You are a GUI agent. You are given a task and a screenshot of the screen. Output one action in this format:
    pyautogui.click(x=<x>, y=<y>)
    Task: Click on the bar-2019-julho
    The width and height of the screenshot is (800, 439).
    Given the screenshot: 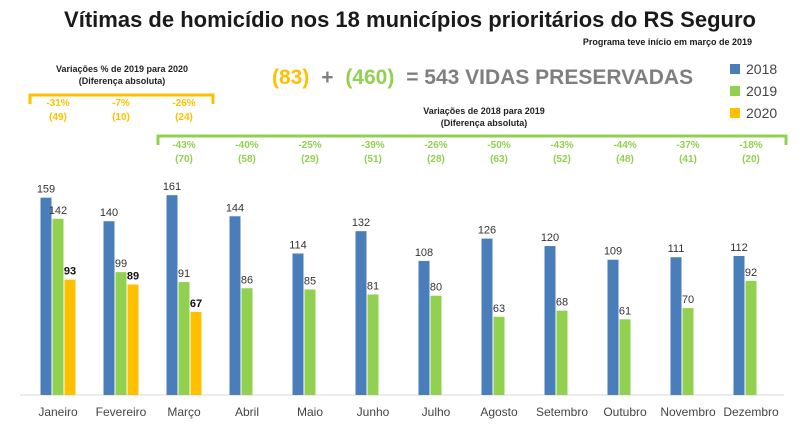 What is the action you would take?
    pyautogui.click(x=436, y=345)
    